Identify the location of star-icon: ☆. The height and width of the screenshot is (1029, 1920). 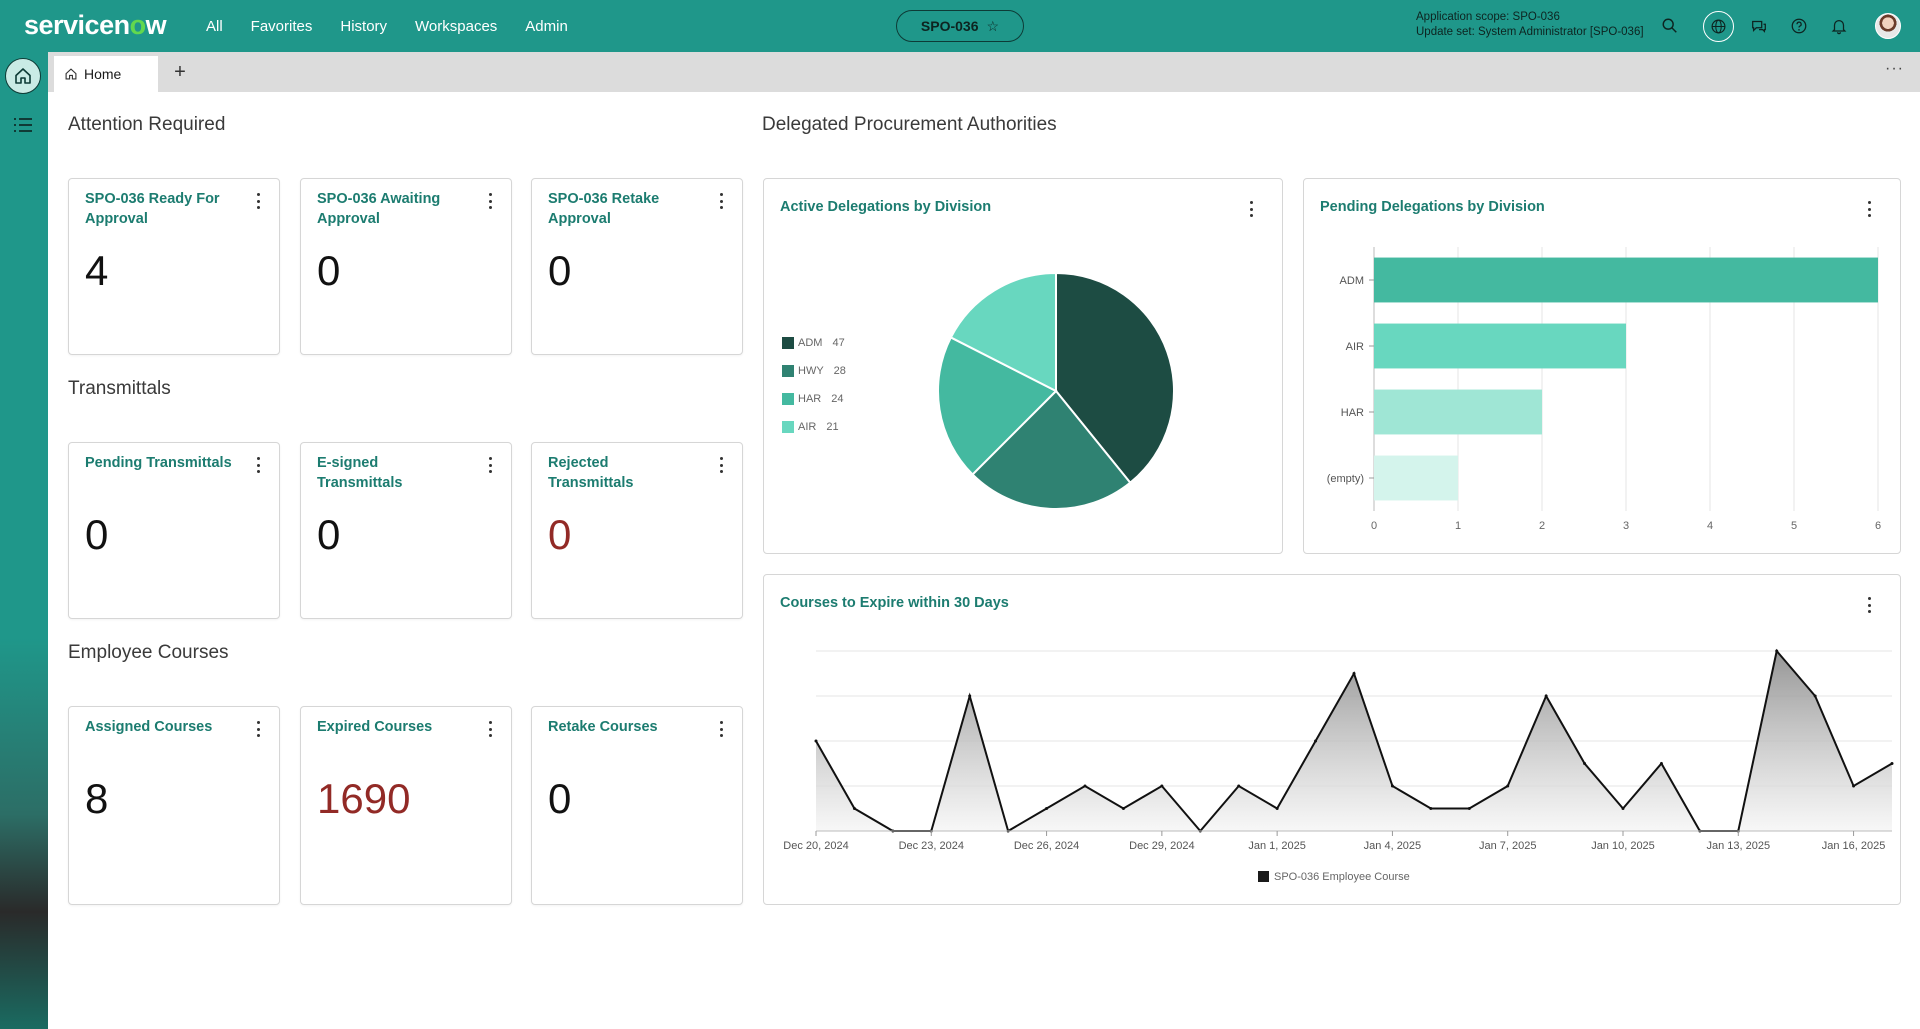
(993, 25).